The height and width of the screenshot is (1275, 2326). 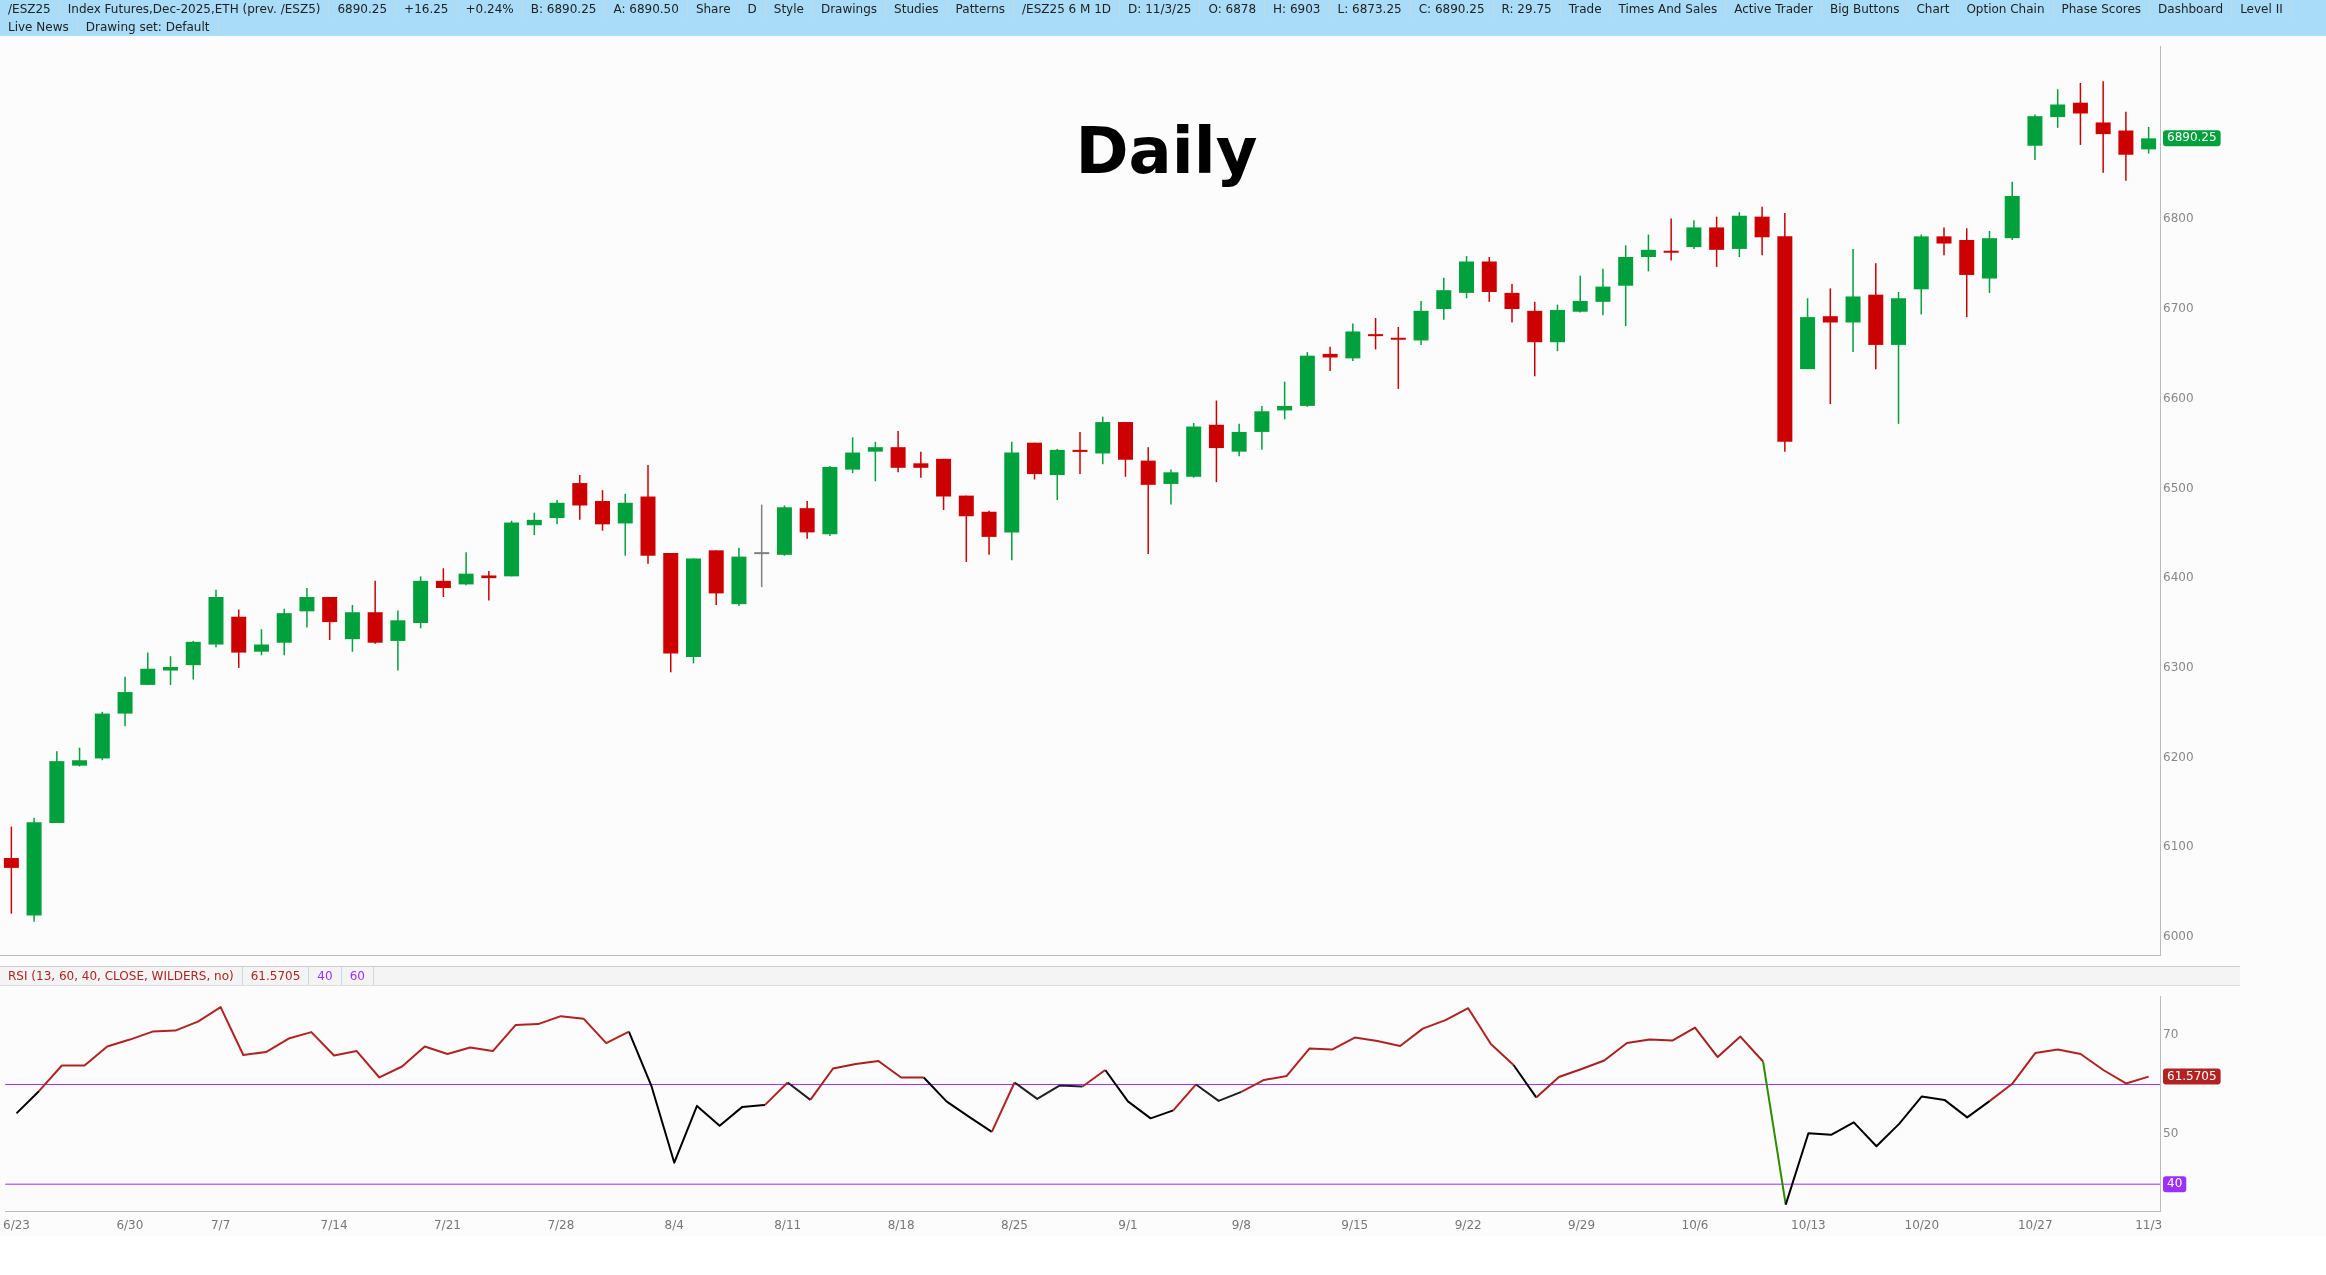 What do you see at coordinates (30, 9) in the screenshot?
I see `text: /ESZ25` at bounding box center [30, 9].